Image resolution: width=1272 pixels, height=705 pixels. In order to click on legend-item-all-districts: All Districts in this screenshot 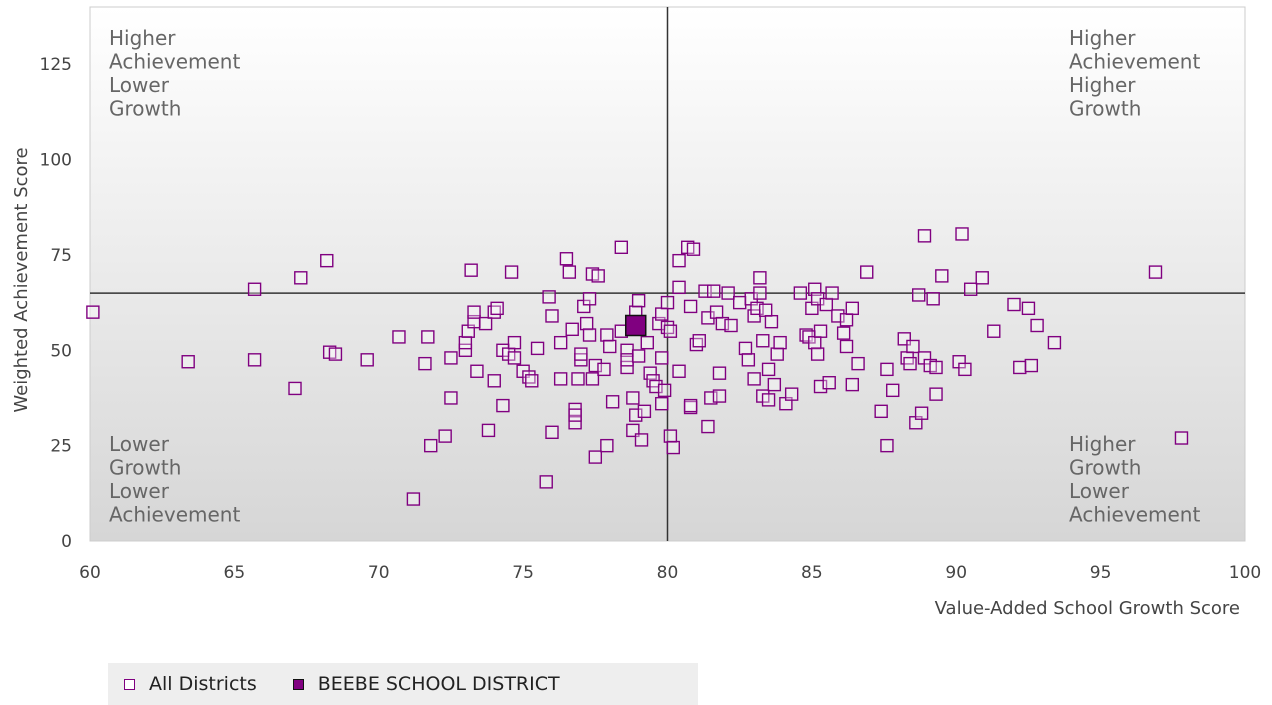, I will do `click(190, 684)`.